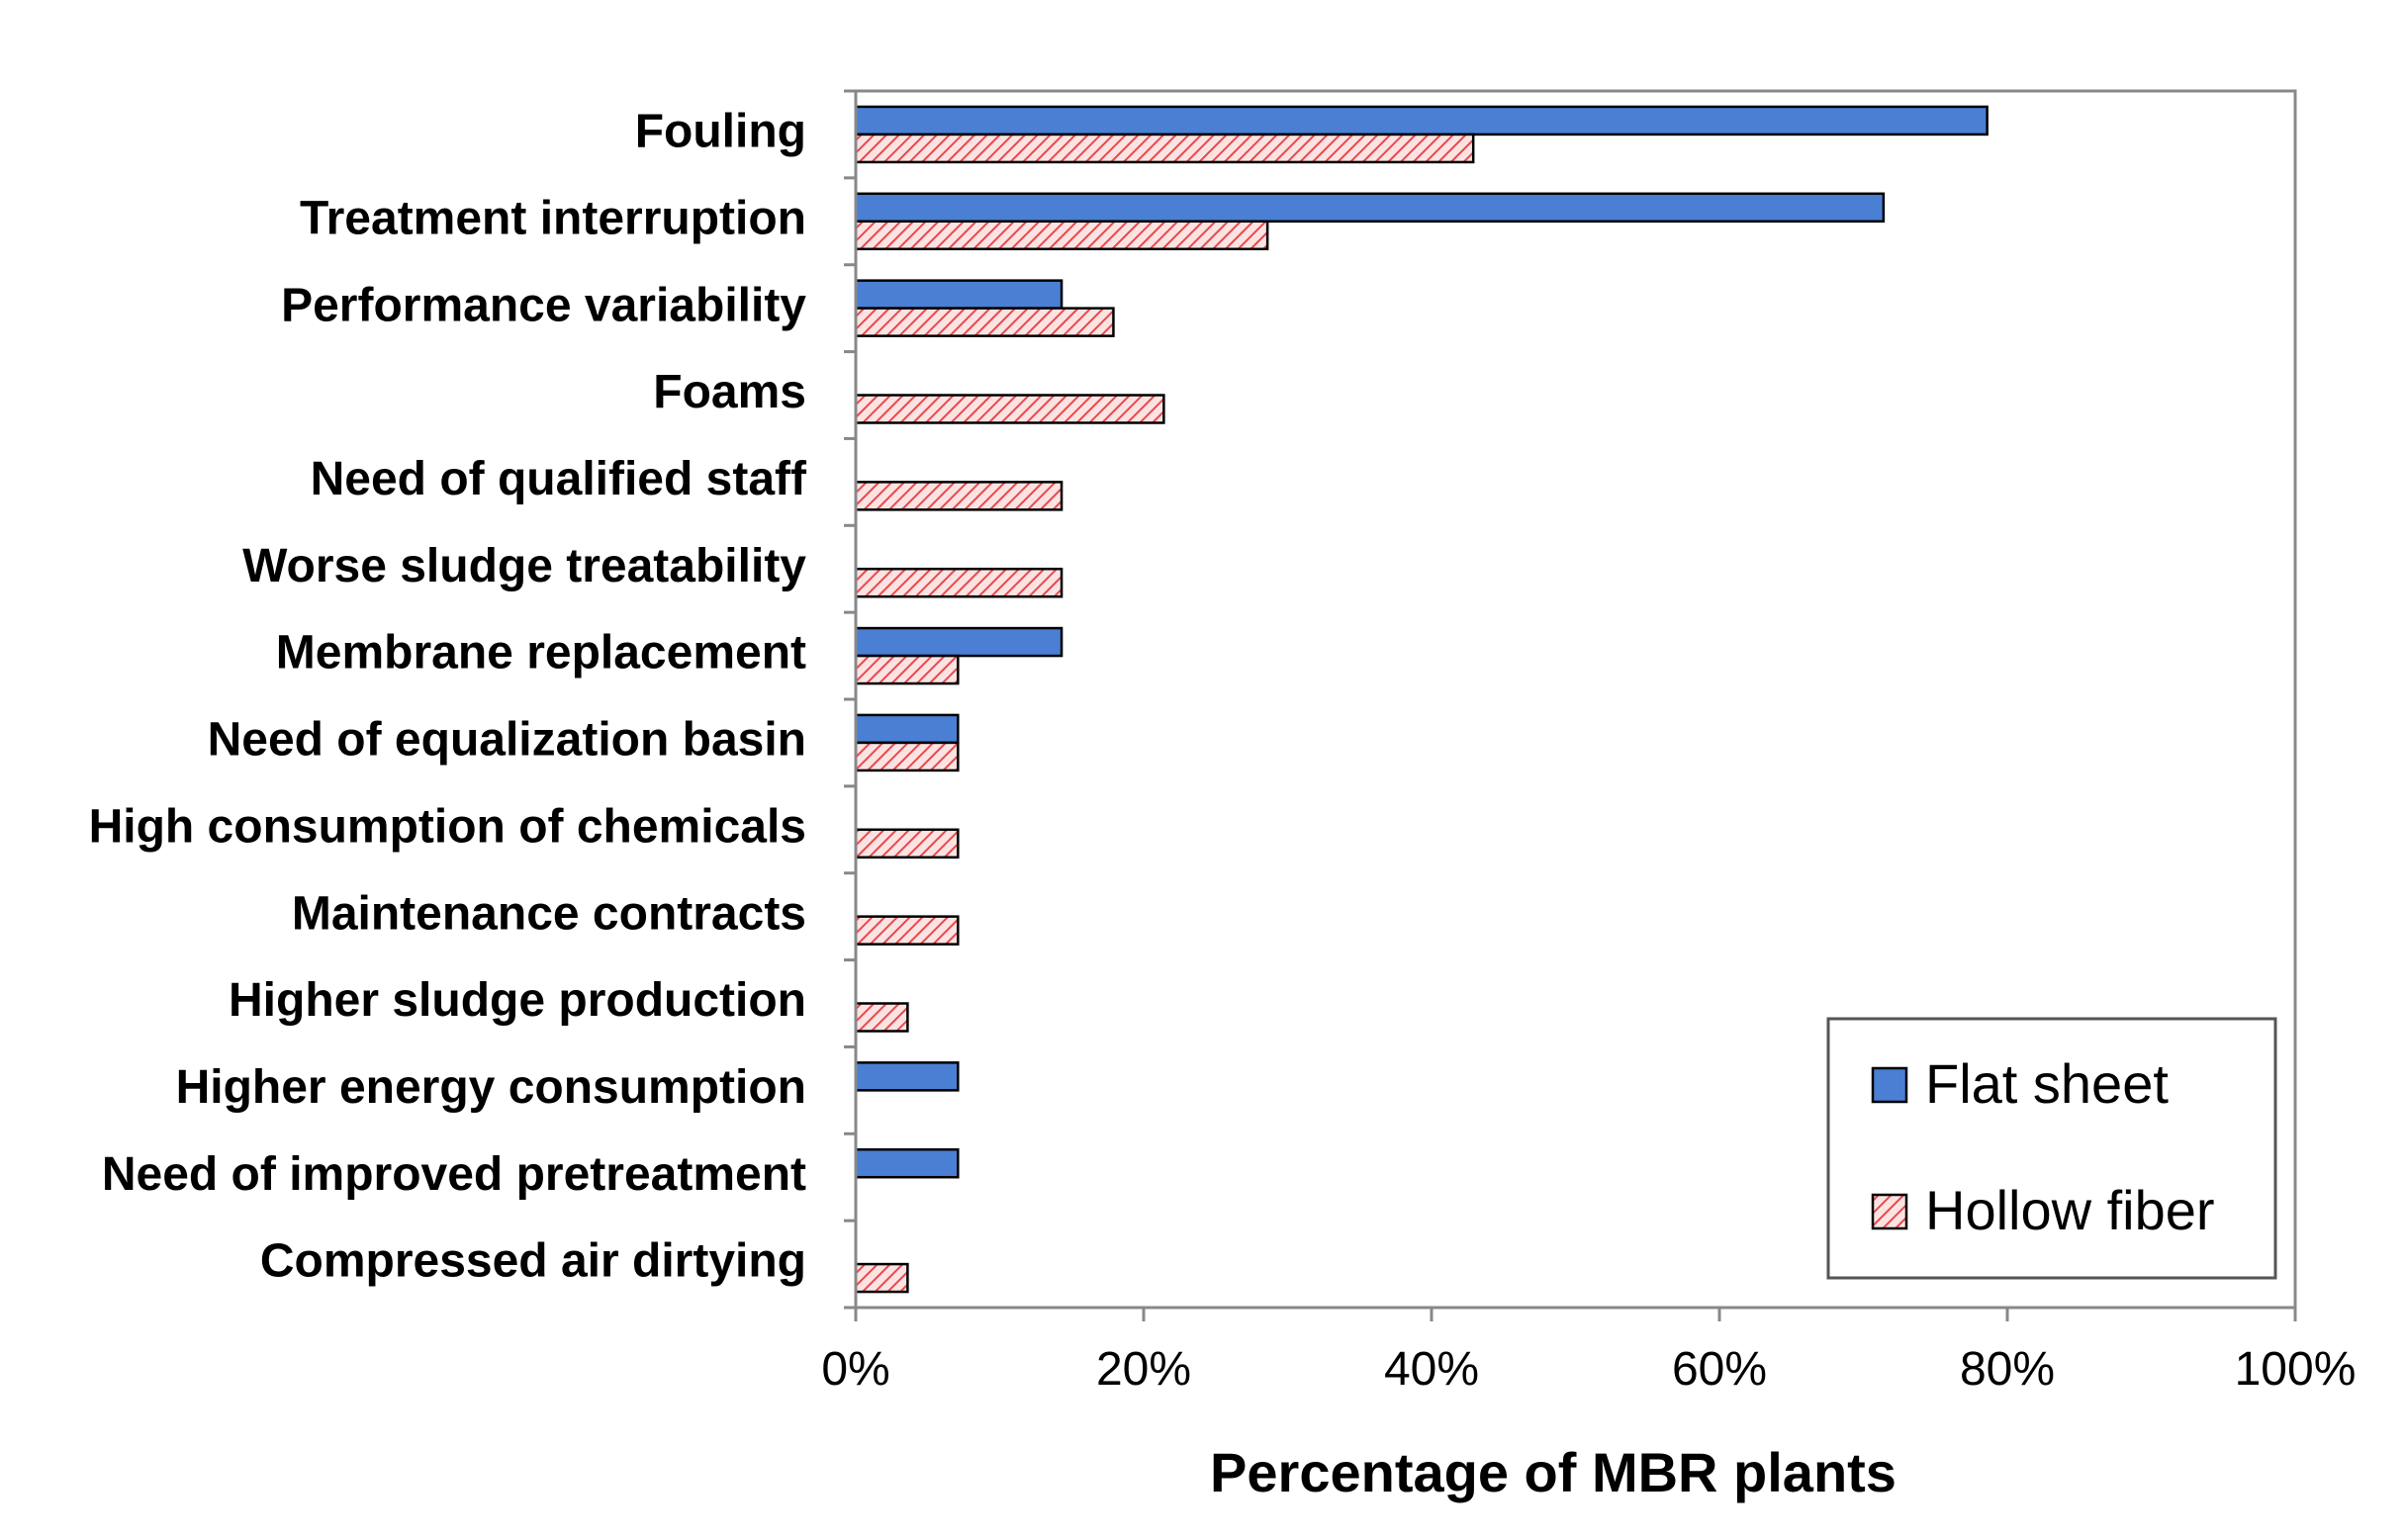  Describe the element at coordinates (447, 826) in the screenshot. I see `category-label-high-consumption-of-chemicals: High consumption of chemicals` at that location.